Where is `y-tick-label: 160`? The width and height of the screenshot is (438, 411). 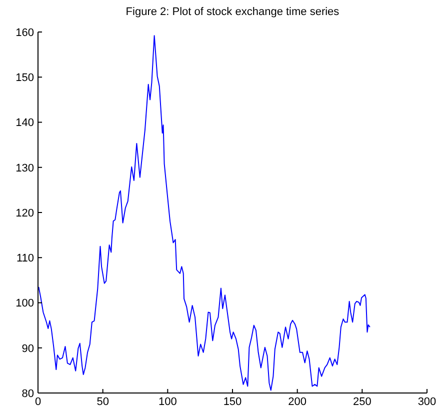
y-tick-label: 160 is located at coordinates (25, 32).